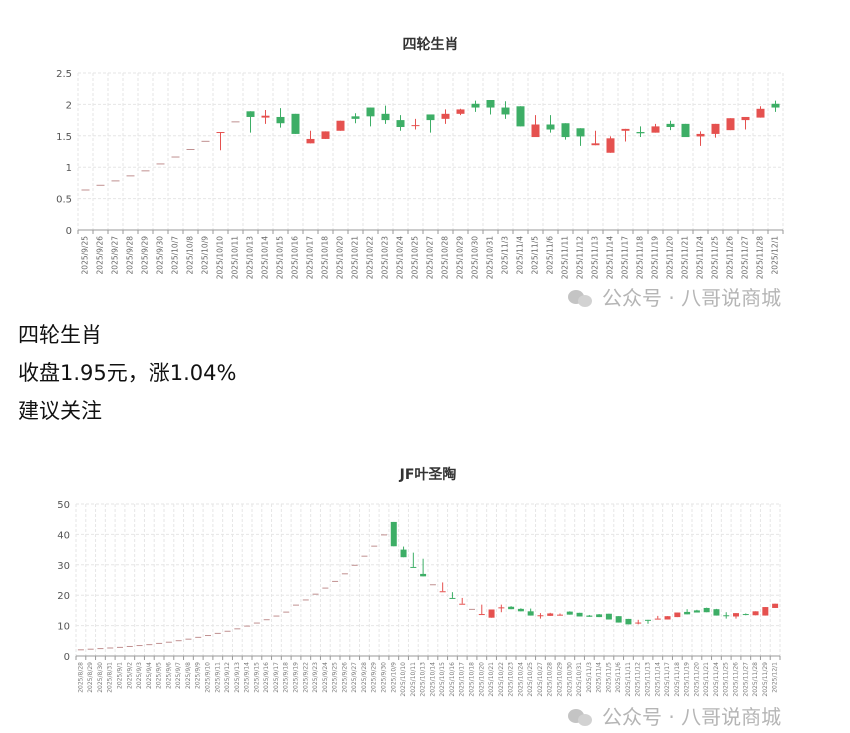 The height and width of the screenshot is (733, 850). What do you see at coordinates (520, 679) in the screenshot?
I see `x-tick-label: 2025/10/24` at bounding box center [520, 679].